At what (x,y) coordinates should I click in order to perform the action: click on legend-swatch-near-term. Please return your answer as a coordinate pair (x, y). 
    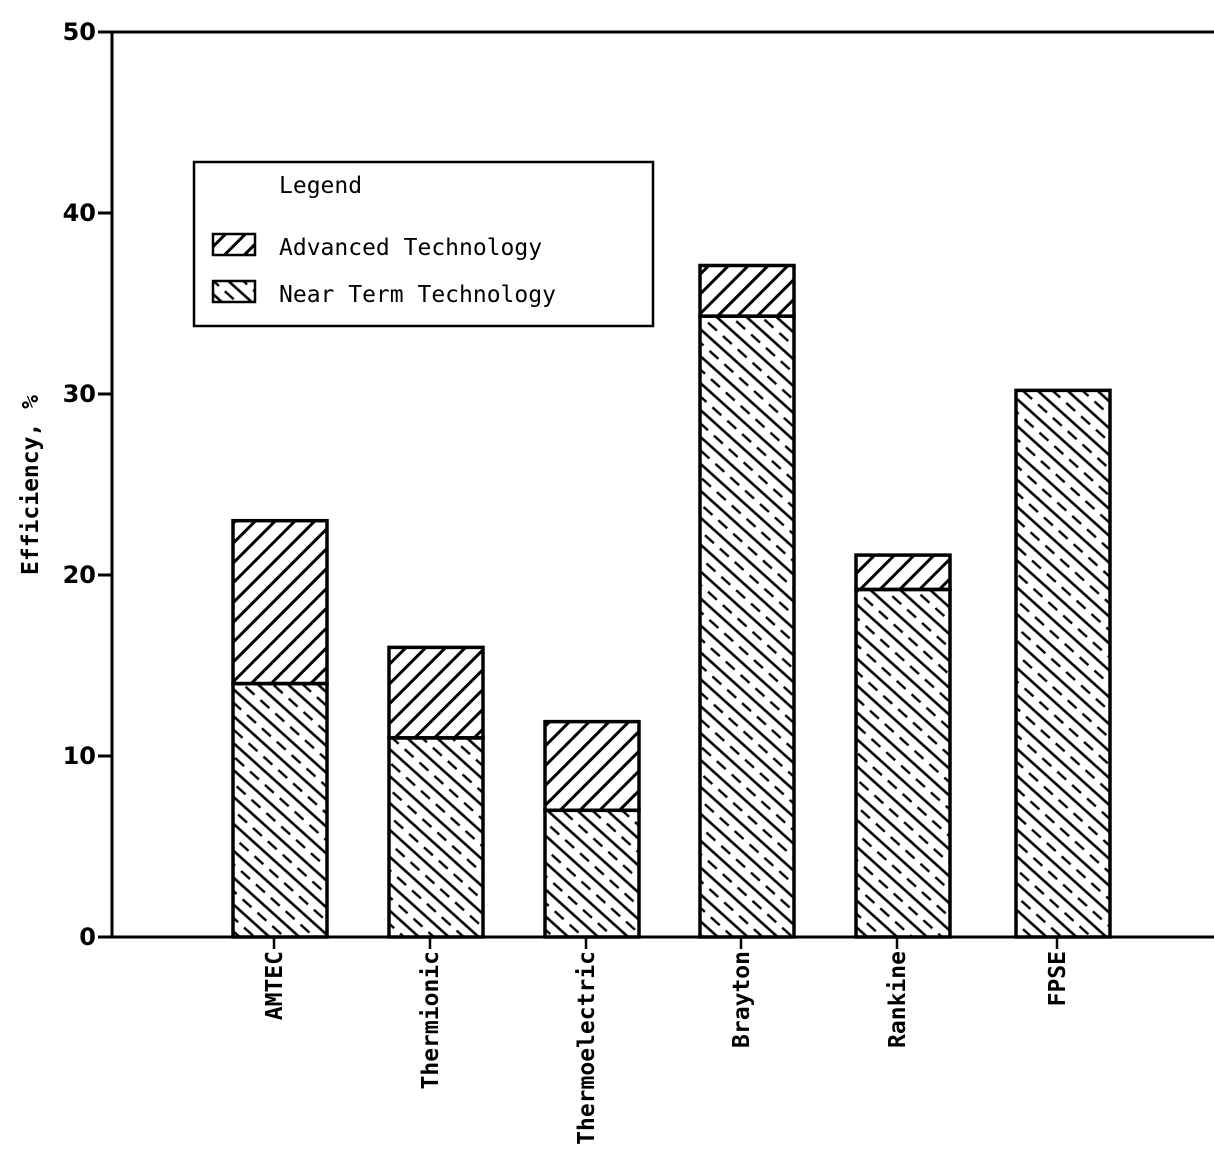
    Looking at the image, I should click on (234, 291).